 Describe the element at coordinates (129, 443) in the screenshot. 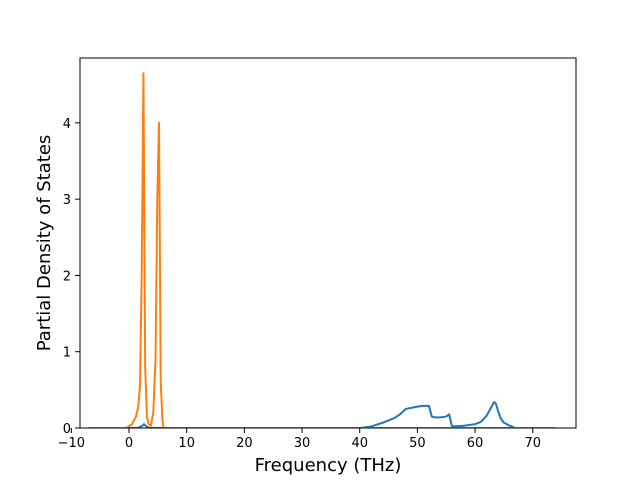

I see `x-tick-label: 0` at that location.